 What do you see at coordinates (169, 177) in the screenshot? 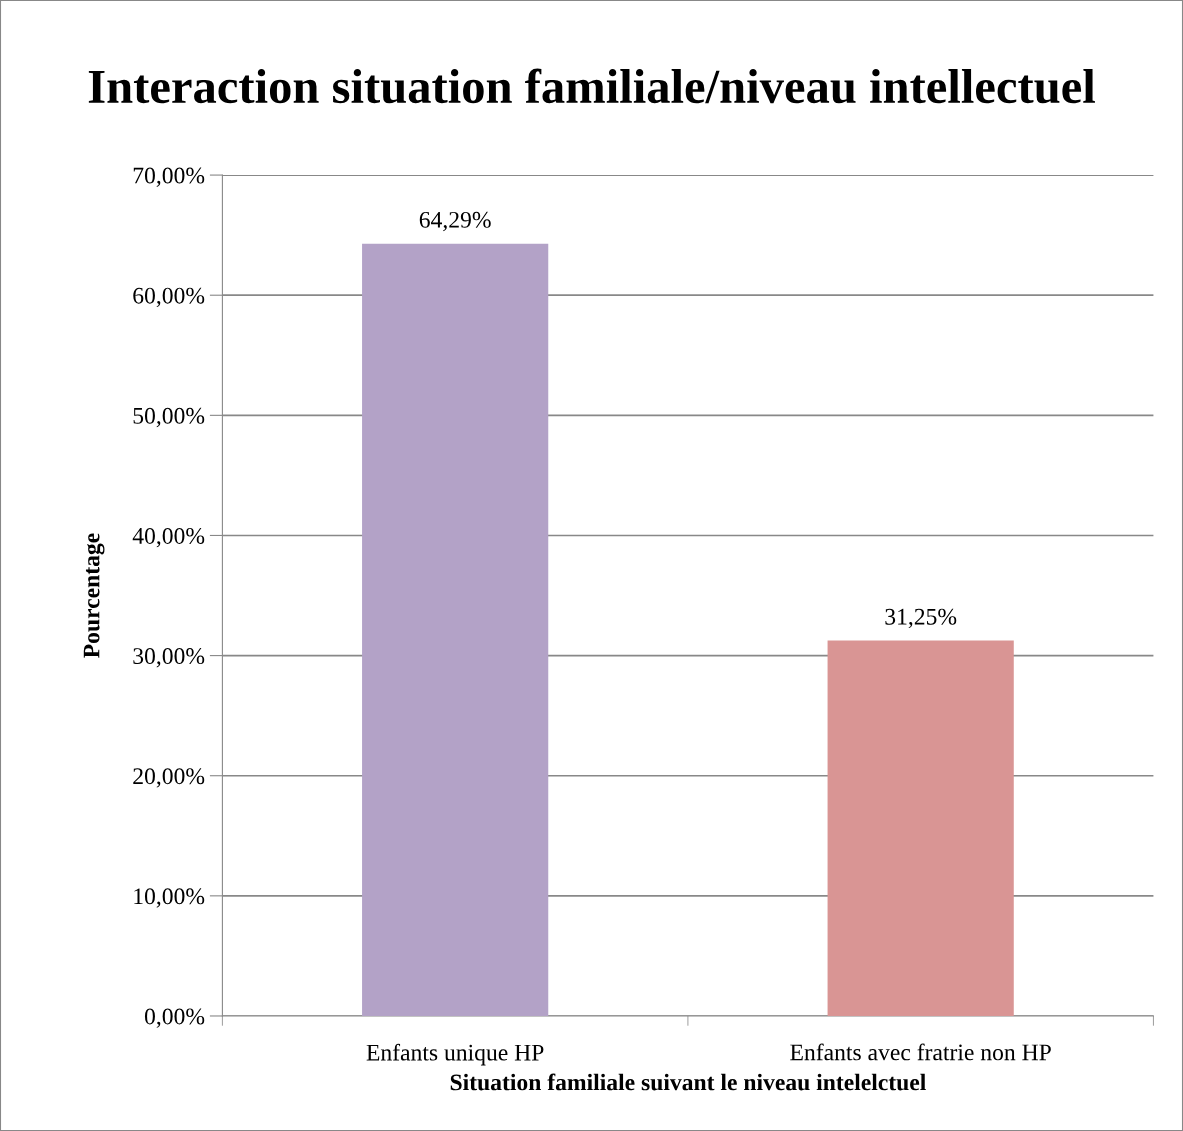
I see `y-tick-label: 70,00%` at bounding box center [169, 177].